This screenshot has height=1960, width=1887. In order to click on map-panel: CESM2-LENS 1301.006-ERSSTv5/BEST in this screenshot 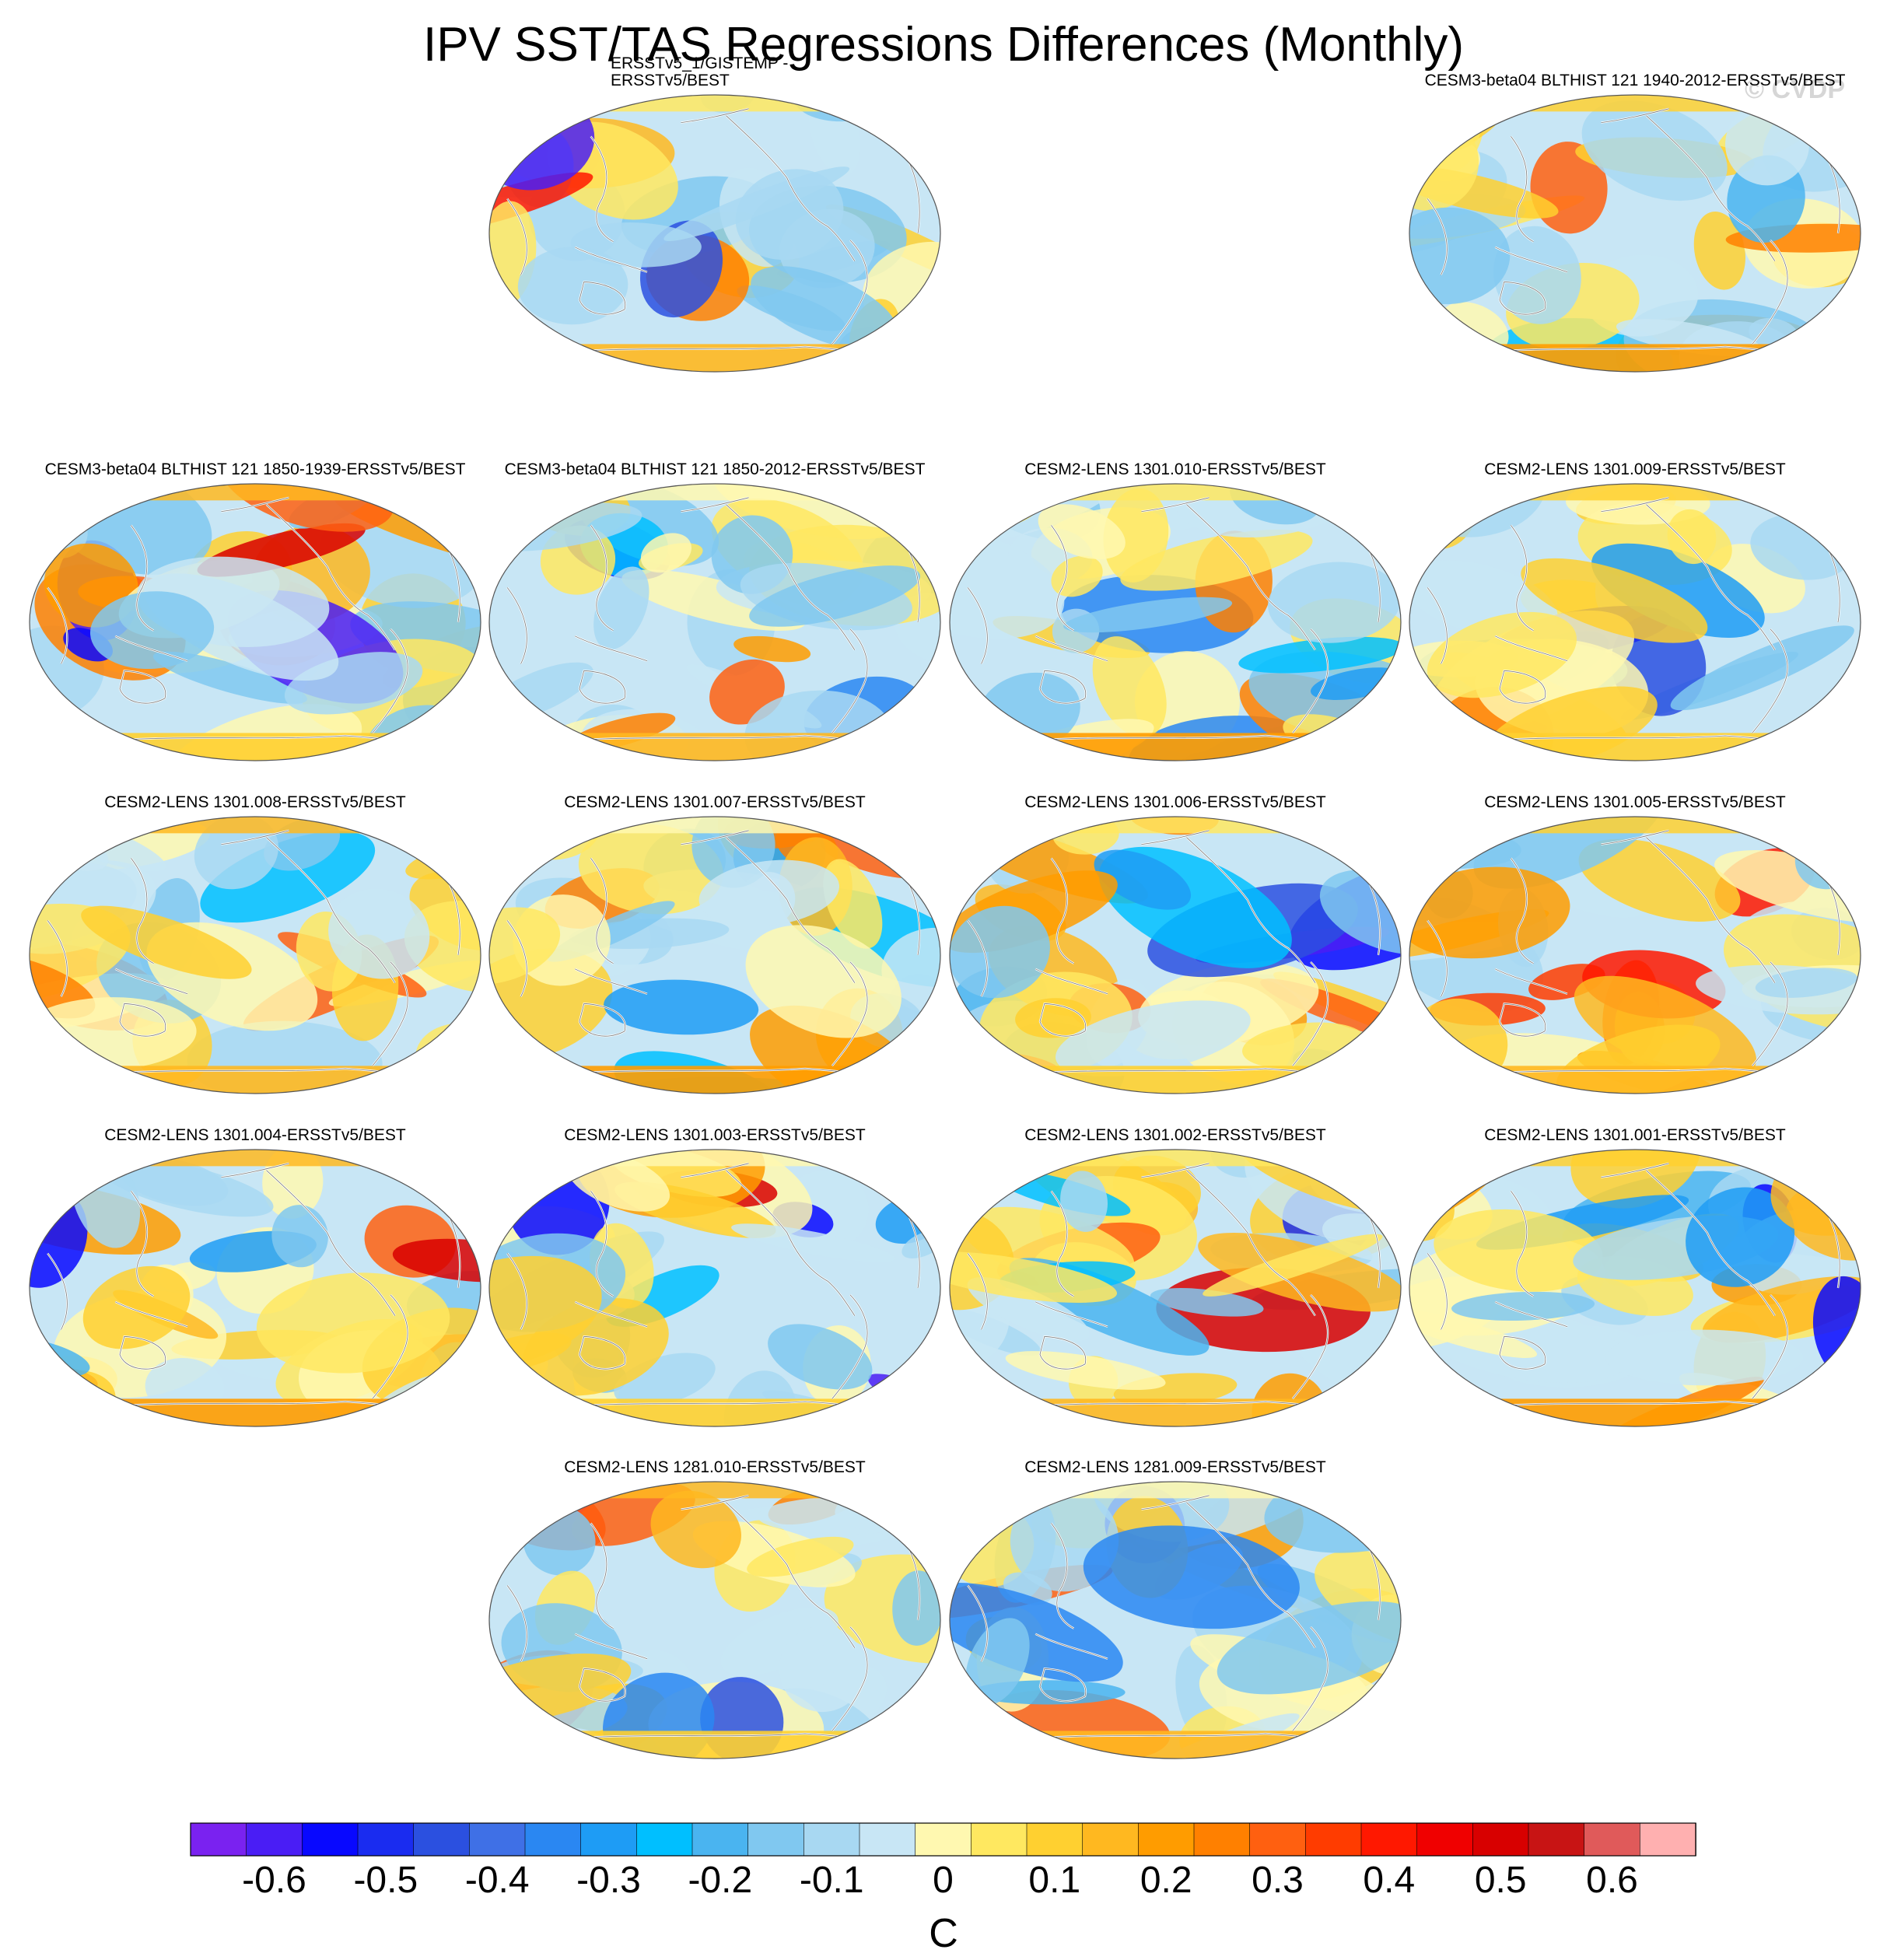, I will do `click(1175, 944)`.